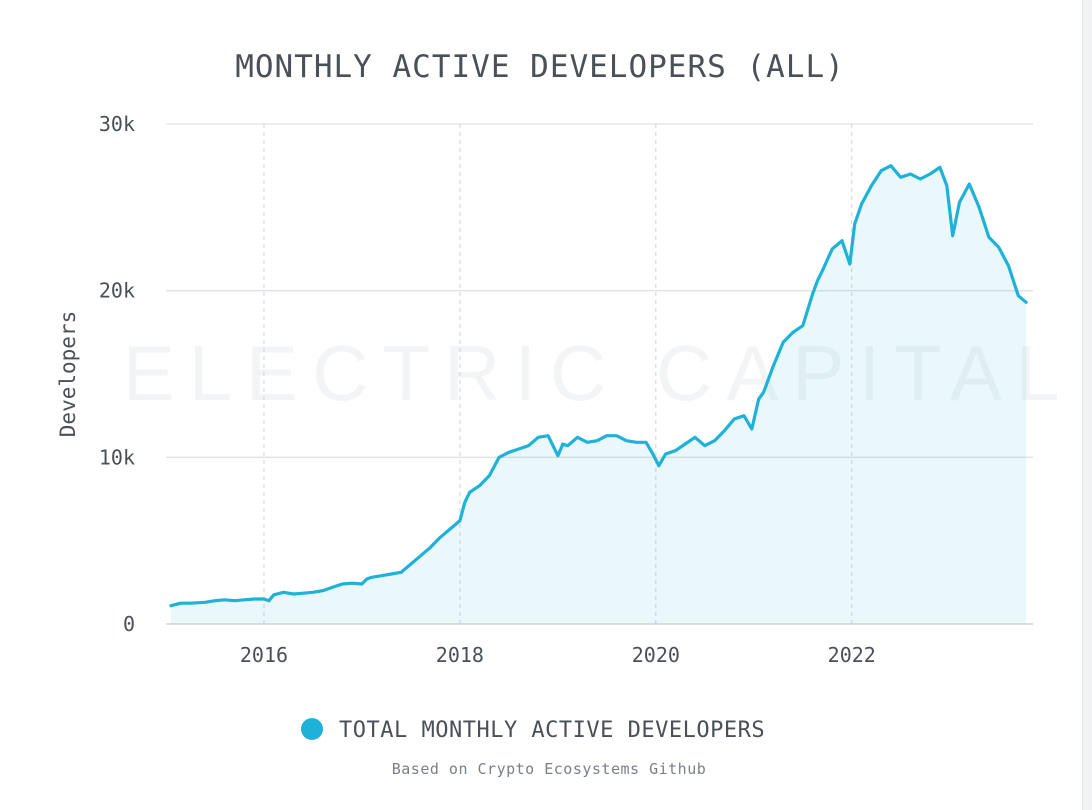 The height and width of the screenshot is (810, 1092). I want to click on watermark: ELECTRIC CAPITAL, so click(598, 373).